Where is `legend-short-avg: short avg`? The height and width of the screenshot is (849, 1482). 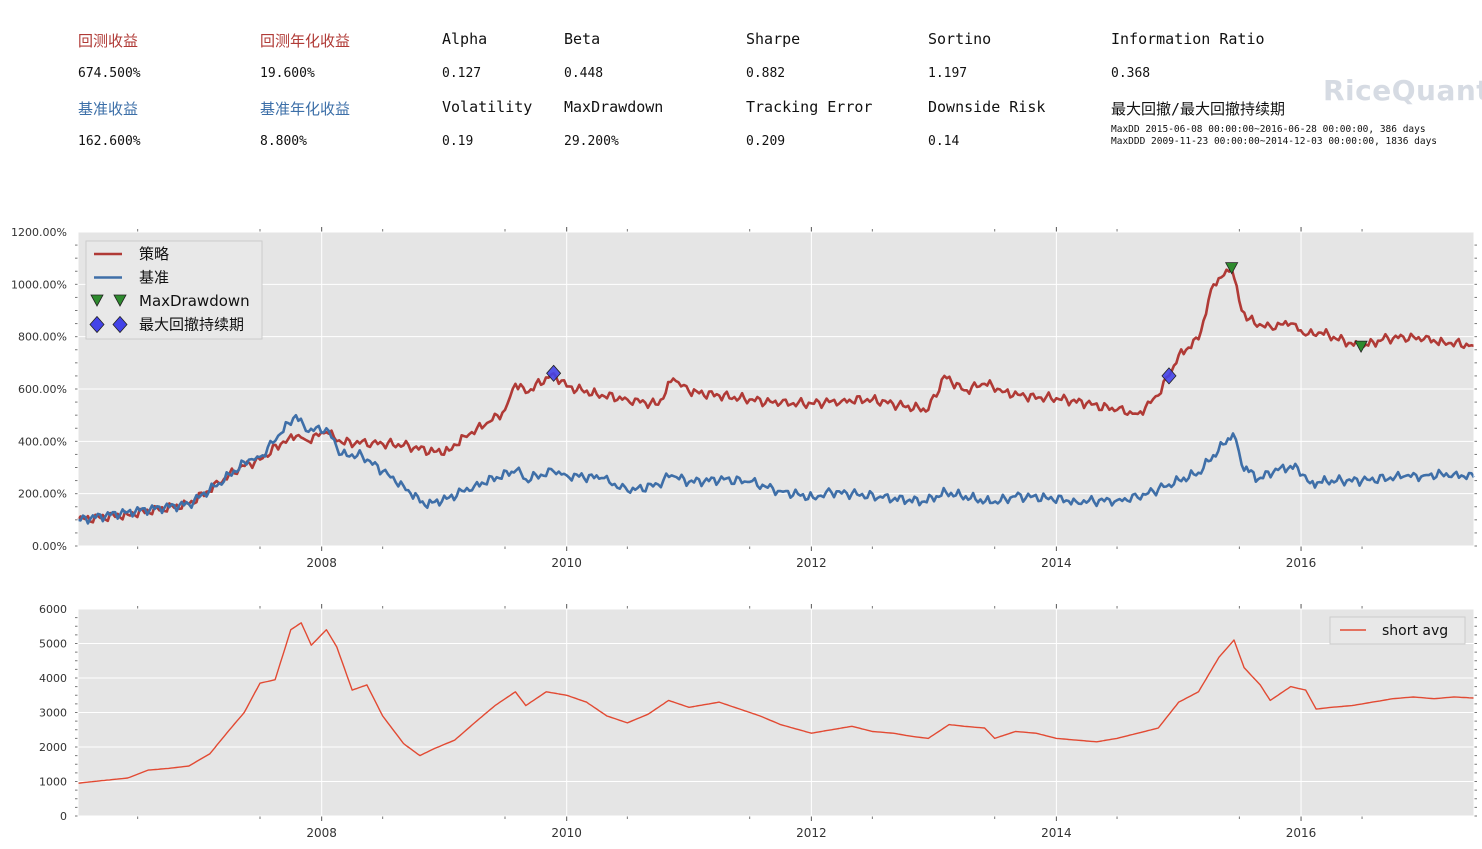 legend-short-avg: short avg is located at coordinates (1397, 630).